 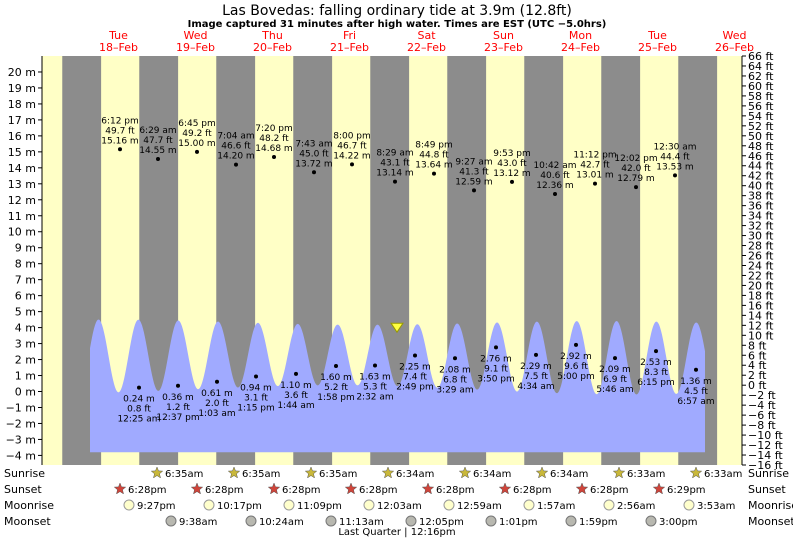 What do you see at coordinates (761, 325) in the screenshot?
I see `right-tick-label: 12 ft` at bounding box center [761, 325].